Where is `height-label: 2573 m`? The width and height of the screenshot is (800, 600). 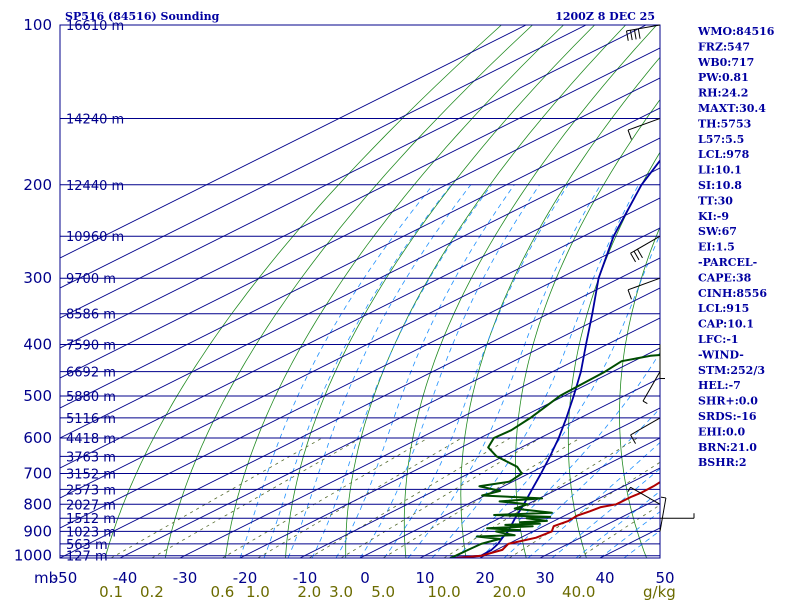
height-label: 2573 m is located at coordinates (91, 490).